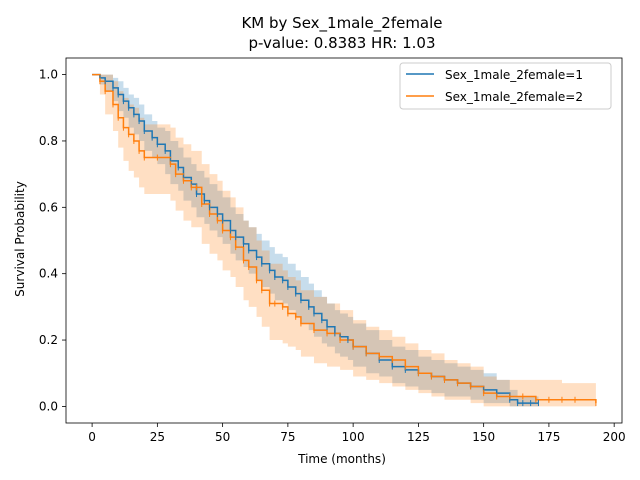  What do you see at coordinates (222, 437) in the screenshot?
I see `x-tick-label: 50` at bounding box center [222, 437].